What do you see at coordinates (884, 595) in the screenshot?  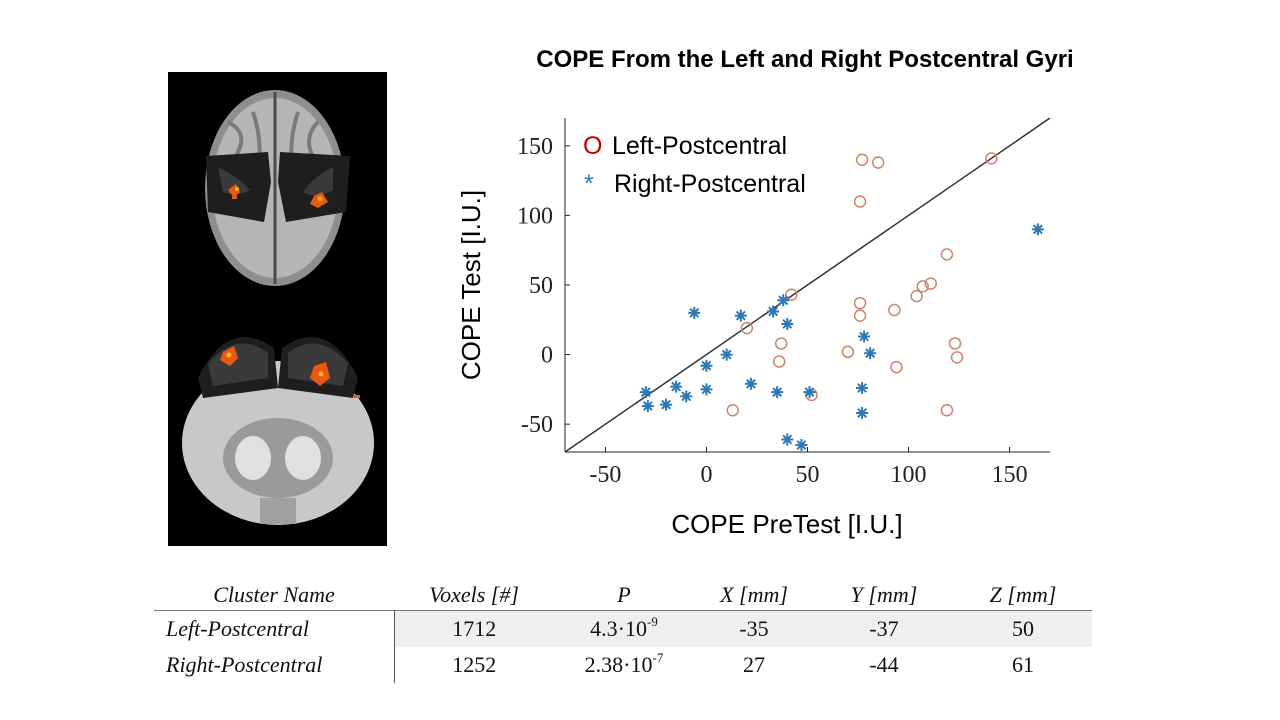 I see `header-y: Y [mm]` at bounding box center [884, 595].